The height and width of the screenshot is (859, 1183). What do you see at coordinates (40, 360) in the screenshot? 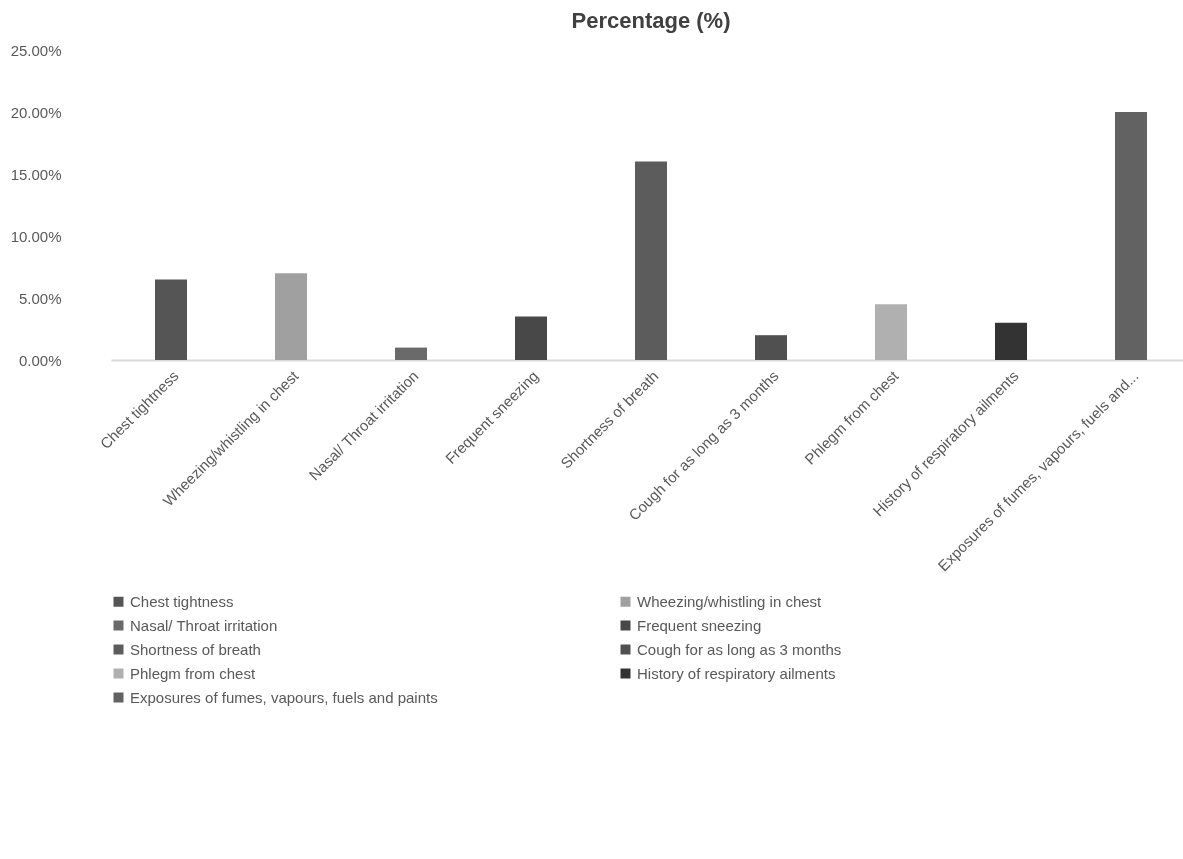
I see `y-tick-label: 0.00%` at bounding box center [40, 360].